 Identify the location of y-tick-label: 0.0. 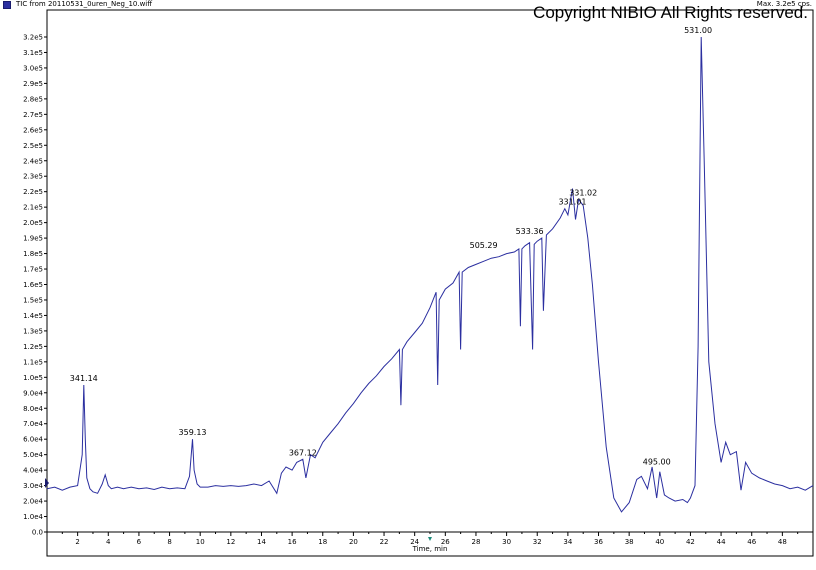
(37, 533).